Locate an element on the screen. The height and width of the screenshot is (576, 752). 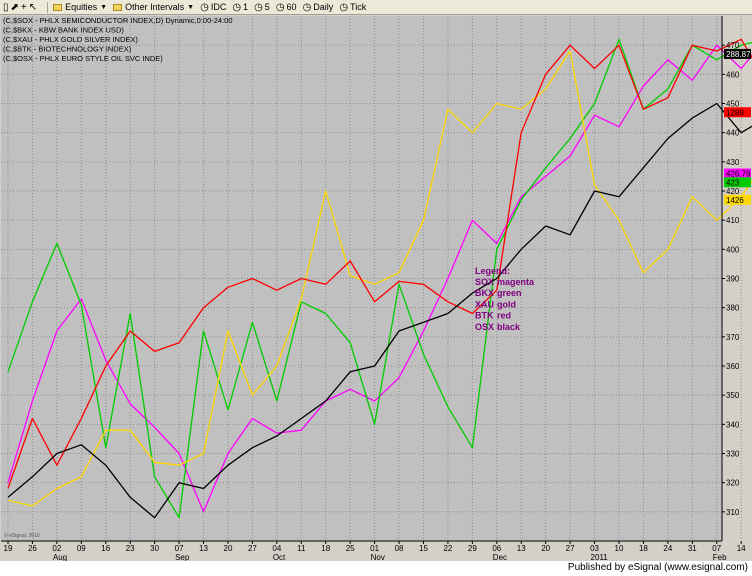
legend-color-name: magenta is located at coordinates (516, 282).